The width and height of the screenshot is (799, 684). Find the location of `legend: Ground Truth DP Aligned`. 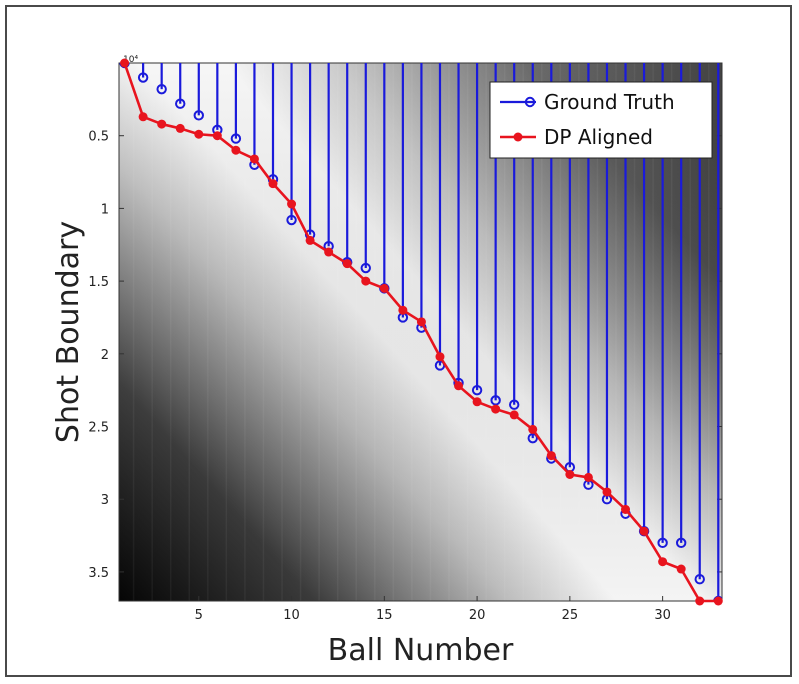

legend: Ground Truth DP Aligned is located at coordinates (601, 120).